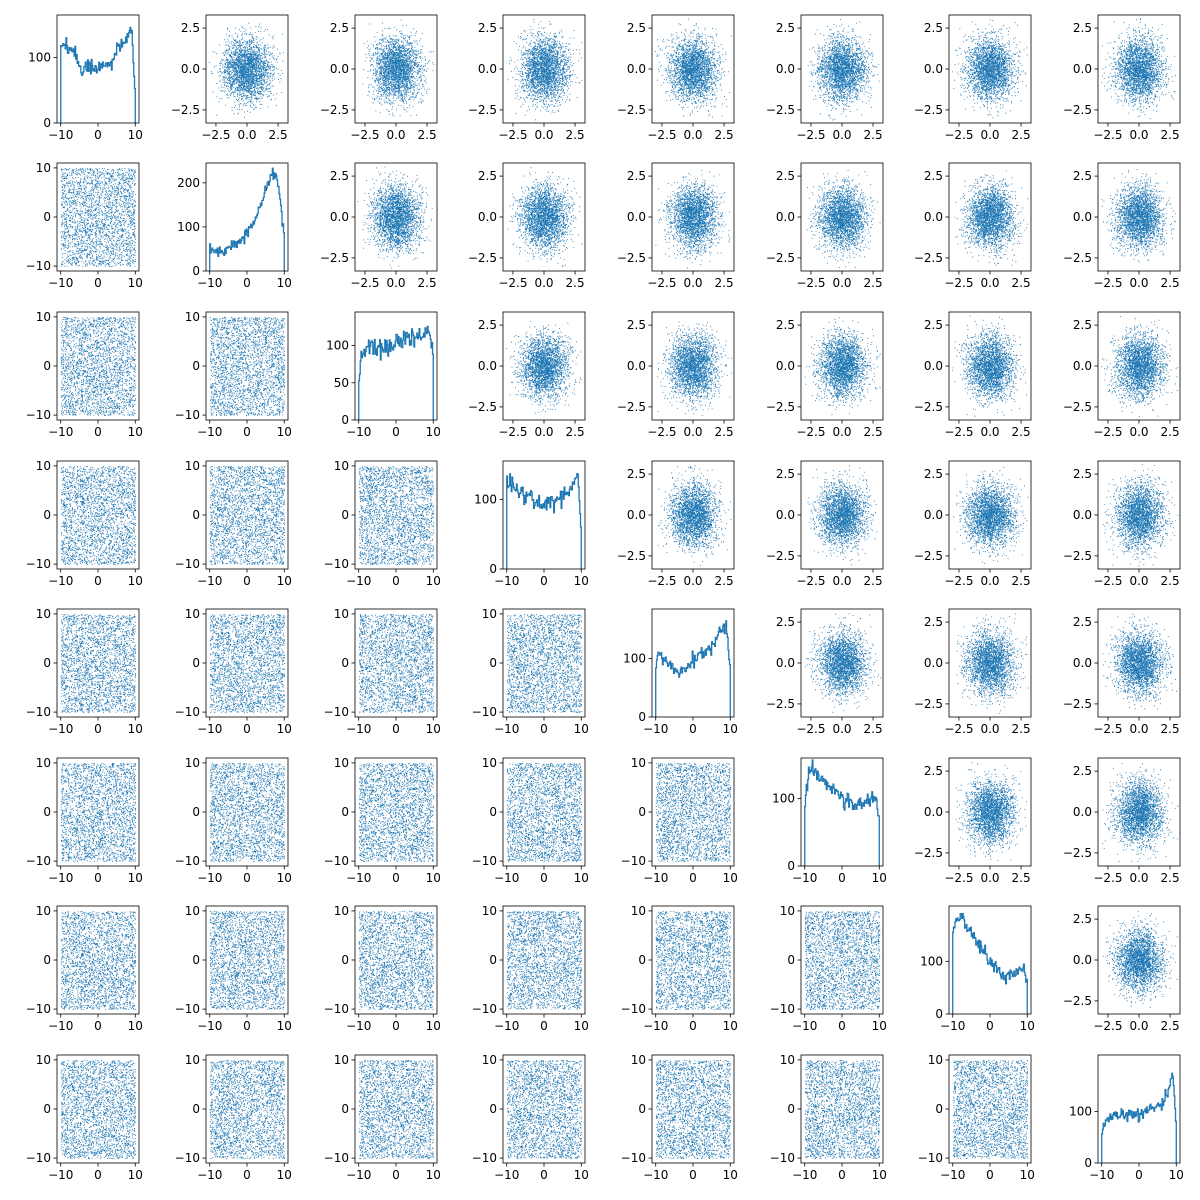  I want to click on subplot-r2-c0: −10 0 10 −10 0 10, so click(84, 374).